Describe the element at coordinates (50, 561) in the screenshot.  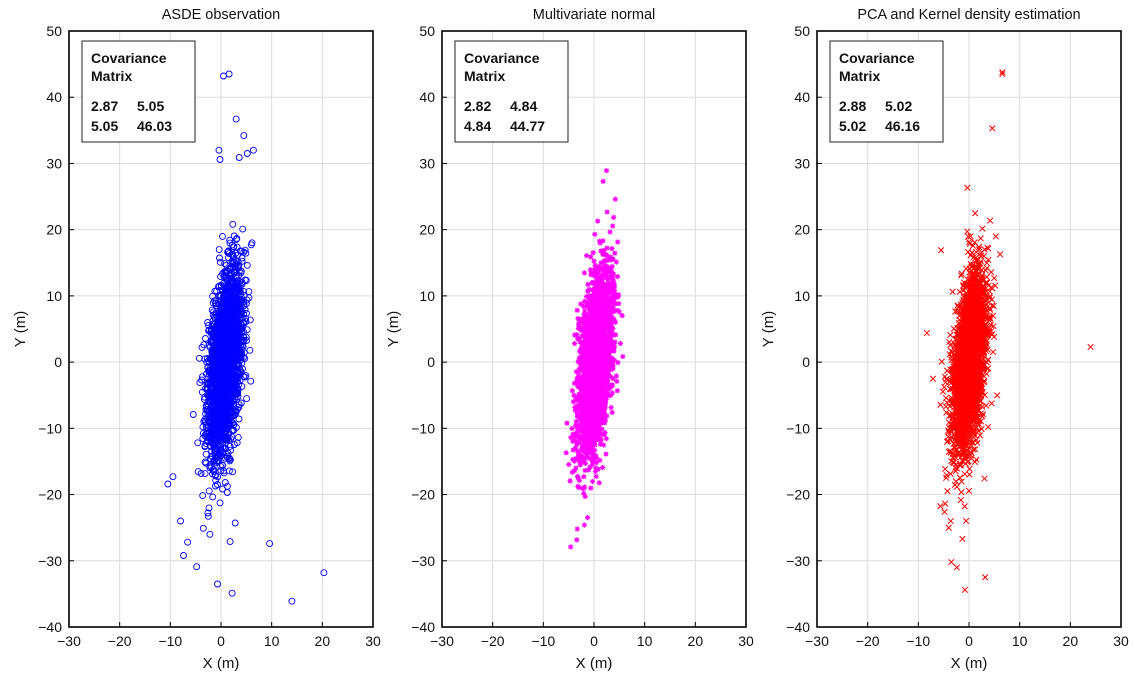
I see `y-tick-label: −30` at that location.